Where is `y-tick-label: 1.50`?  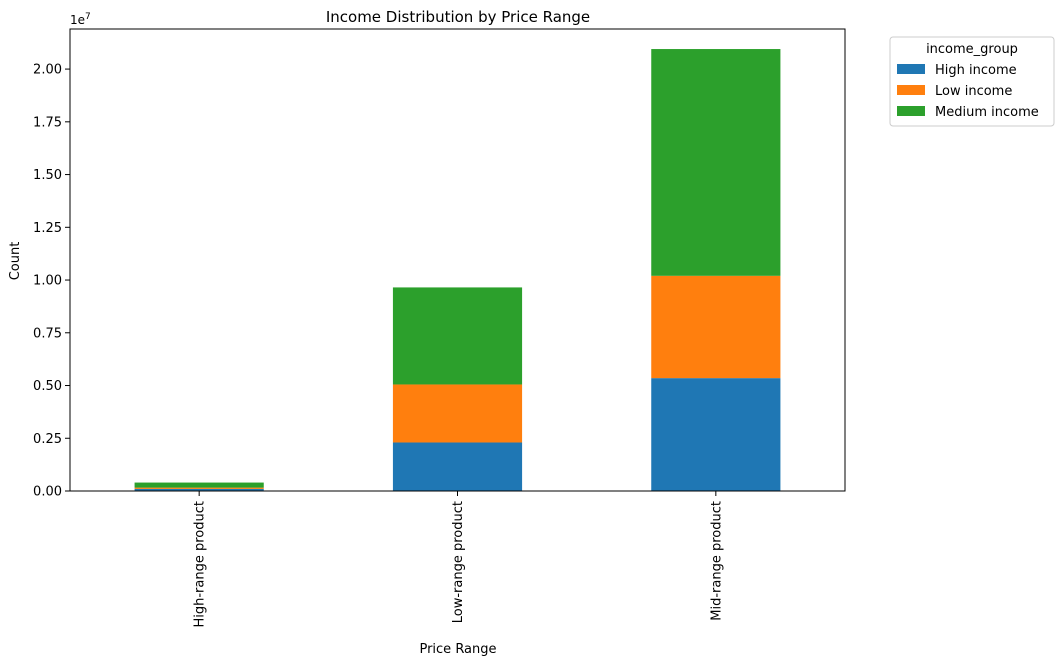 y-tick-label: 1.50 is located at coordinates (47, 175).